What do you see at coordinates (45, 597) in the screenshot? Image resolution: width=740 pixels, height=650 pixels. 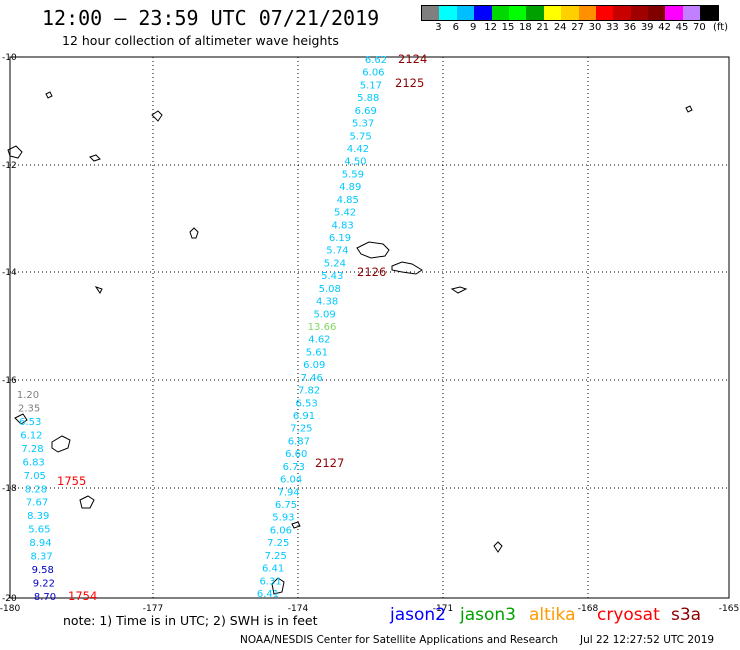 I see `swh-value-track-b: 8.70` at bounding box center [45, 597].